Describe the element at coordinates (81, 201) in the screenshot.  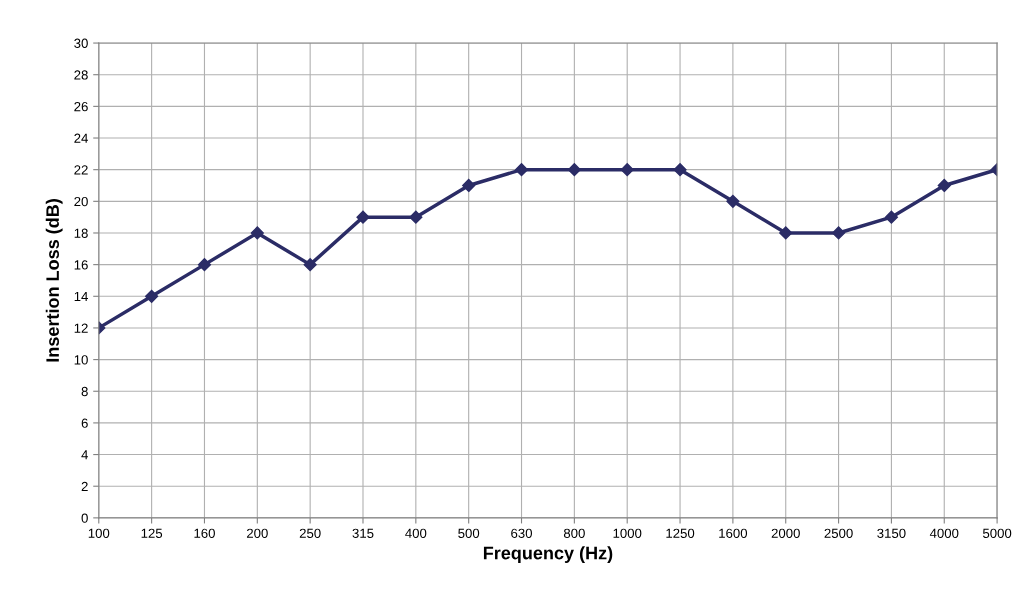
I see `y-tick-label: 20` at that location.